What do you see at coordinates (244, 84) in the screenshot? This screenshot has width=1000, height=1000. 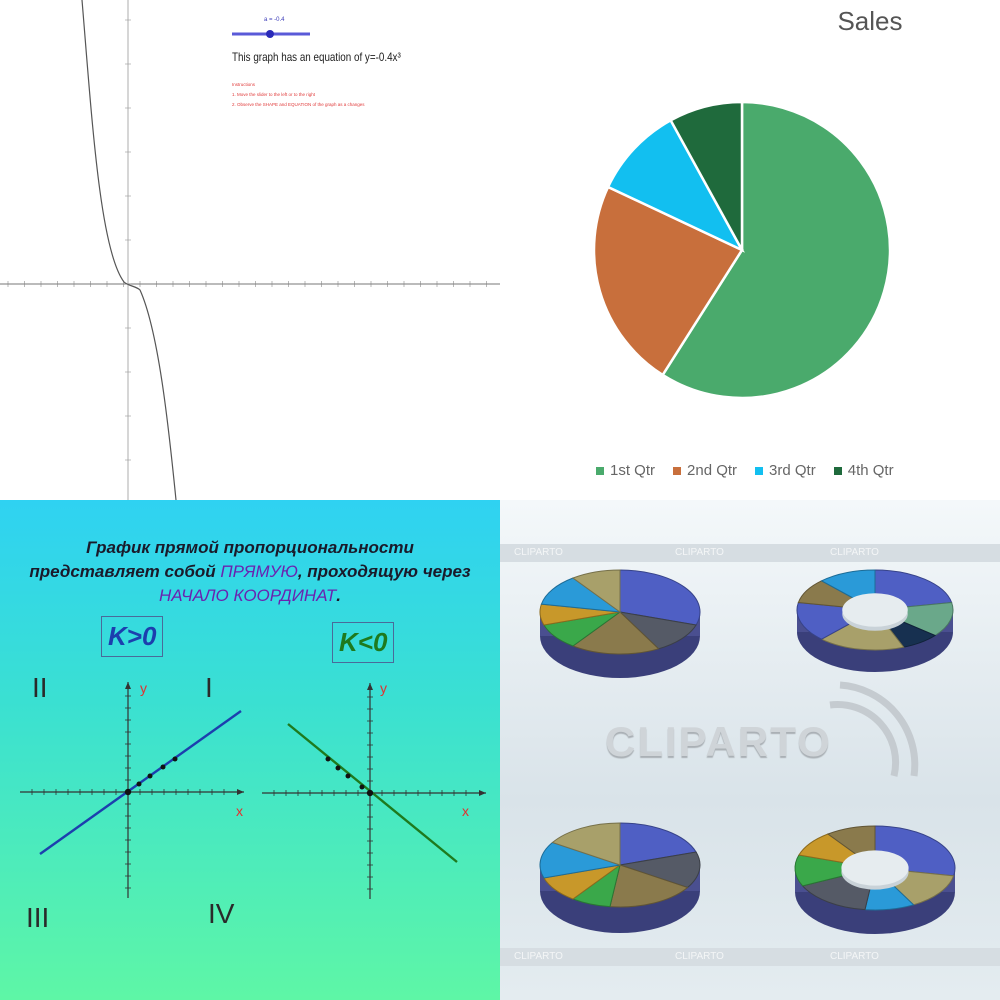 I see `instruction-line: Instructions` at bounding box center [244, 84].